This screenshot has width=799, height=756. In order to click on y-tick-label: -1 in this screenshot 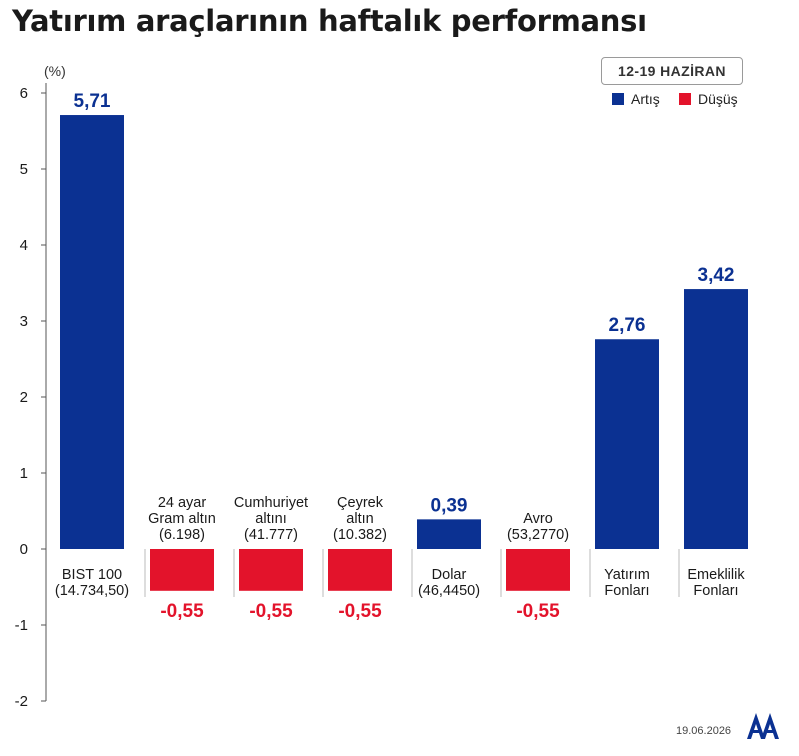, I will do `click(21, 625)`.